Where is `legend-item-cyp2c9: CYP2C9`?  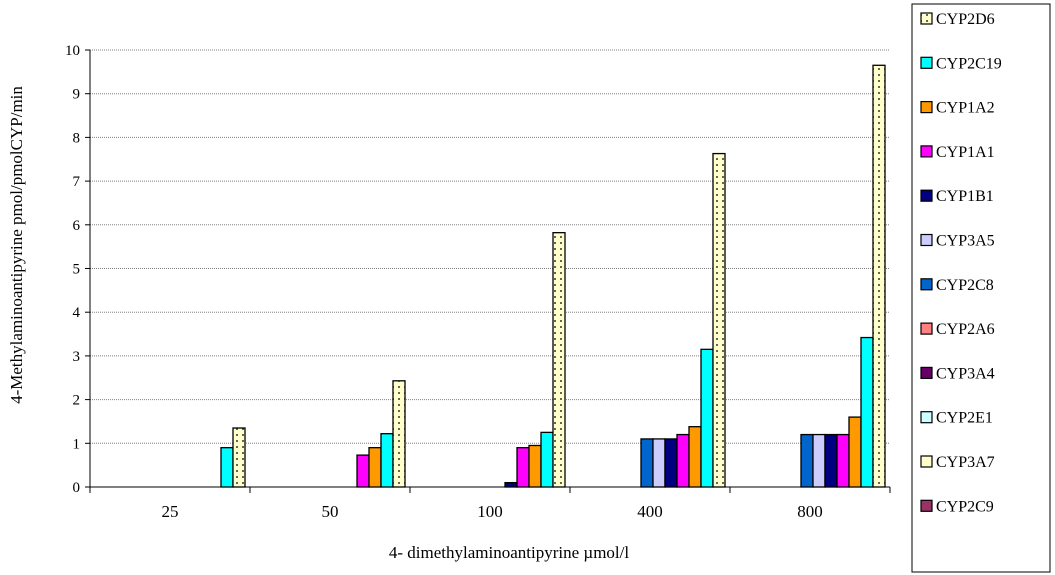
legend-item-cyp2c9: CYP2C9 is located at coordinates (957, 506).